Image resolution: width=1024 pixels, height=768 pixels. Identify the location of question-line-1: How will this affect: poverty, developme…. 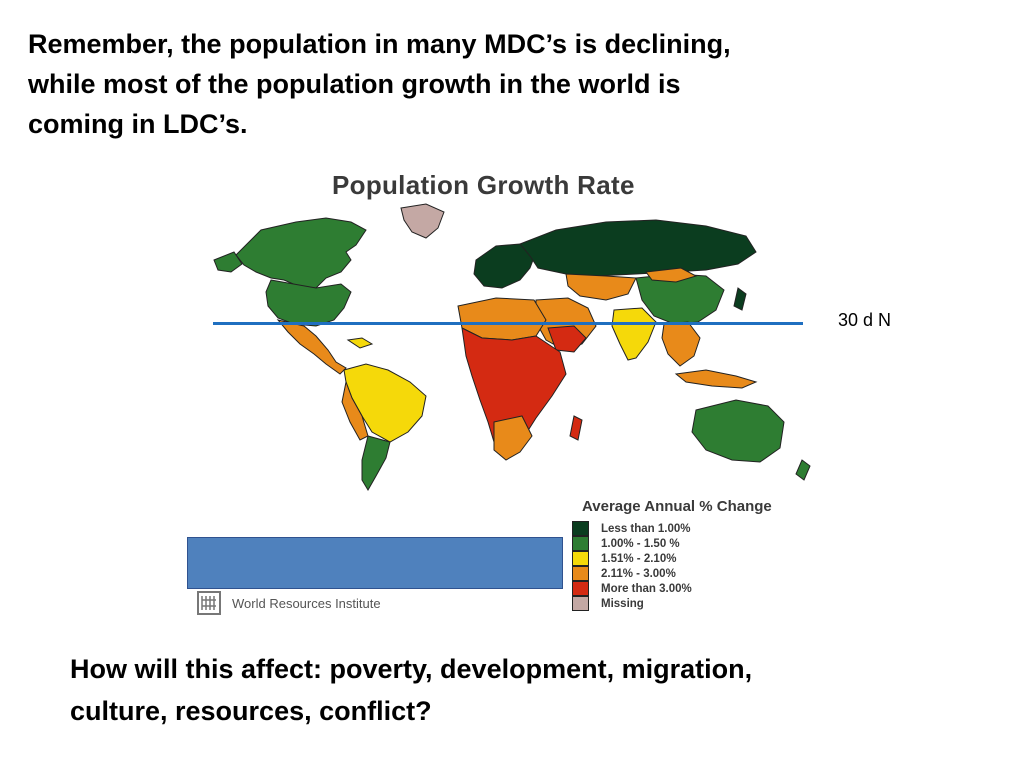
(411, 669).